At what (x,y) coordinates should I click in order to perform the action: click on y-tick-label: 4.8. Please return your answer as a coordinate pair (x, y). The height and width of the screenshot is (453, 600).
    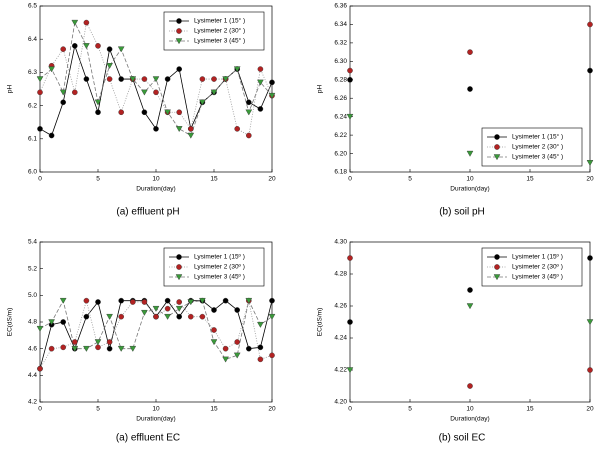
    Looking at the image, I should click on (32, 322).